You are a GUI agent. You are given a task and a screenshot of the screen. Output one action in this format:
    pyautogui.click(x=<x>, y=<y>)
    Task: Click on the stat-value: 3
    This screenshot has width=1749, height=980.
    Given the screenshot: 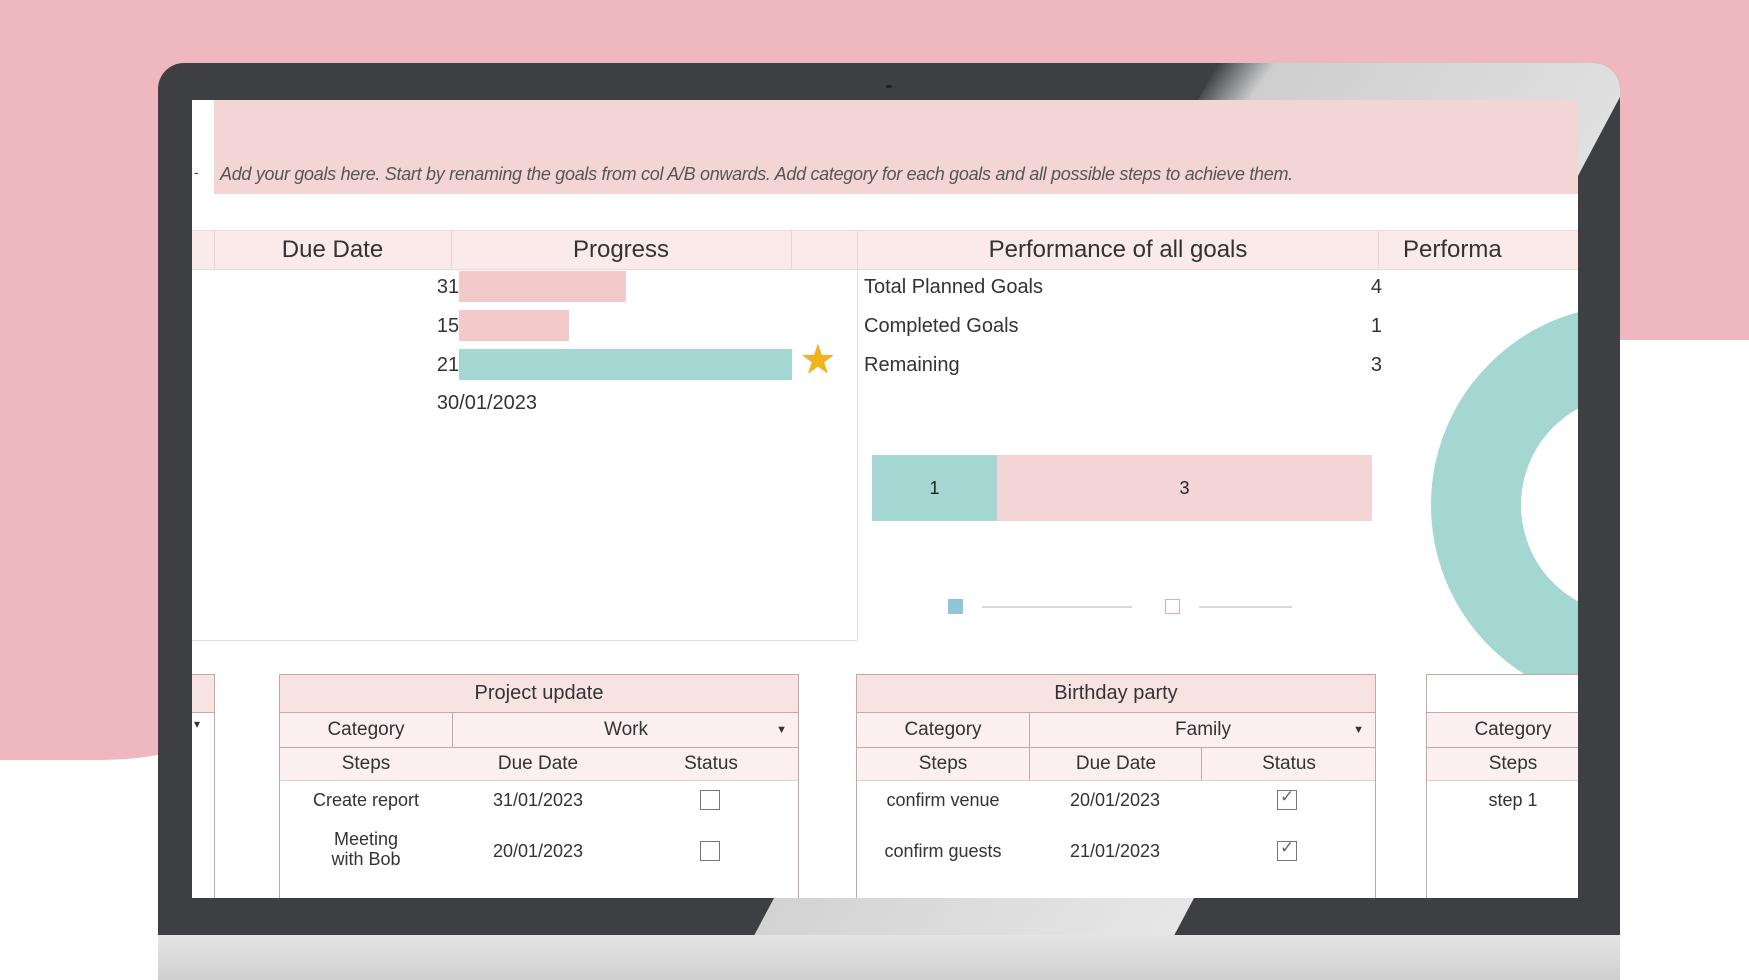 What is the action you would take?
    pyautogui.click(x=1376, y=365)
    